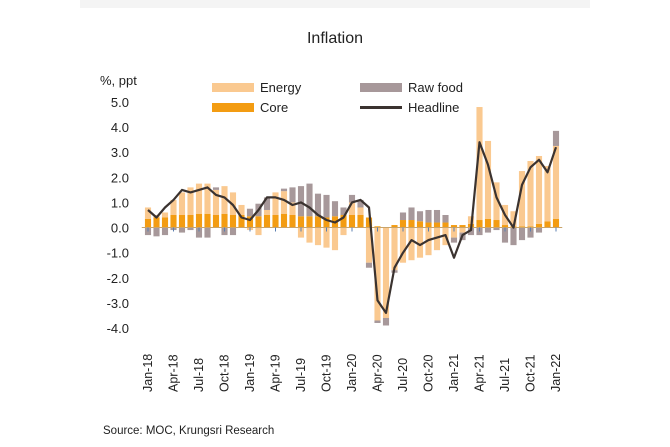 The image size is (670, 447). Describe the element at coordinates (118, 80) in the screenshot. I see `y-axis-unit-label: %, ppt` at that location.